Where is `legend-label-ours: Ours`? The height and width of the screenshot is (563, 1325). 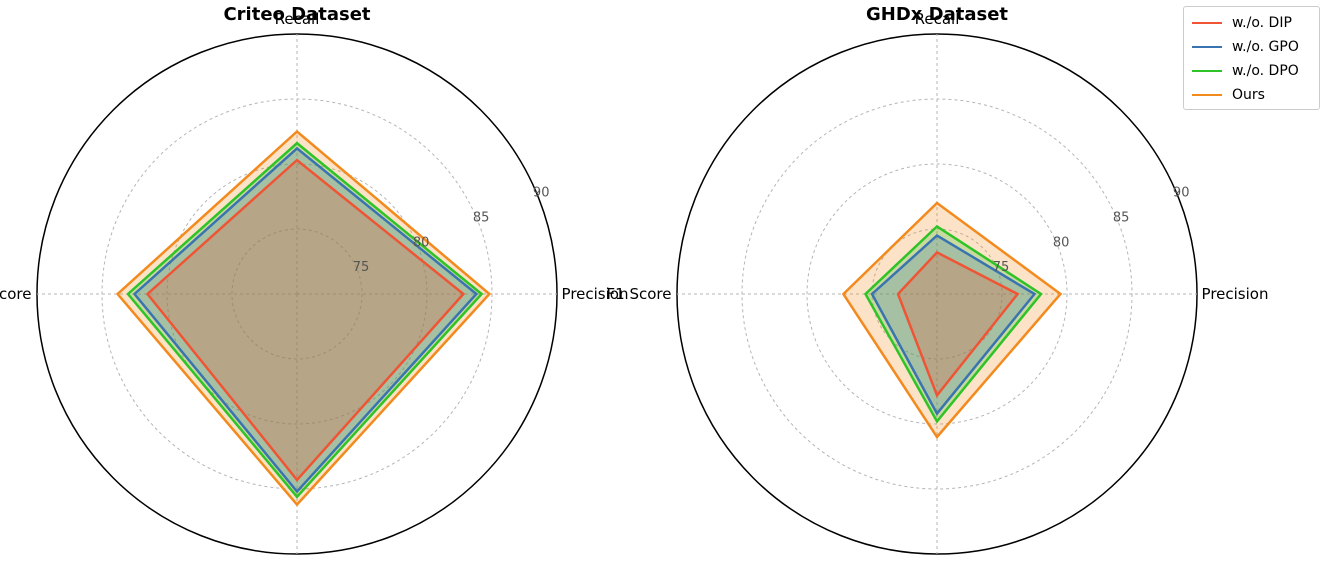
legend-label-ours: Ours is located at coordinates (1248, 95).